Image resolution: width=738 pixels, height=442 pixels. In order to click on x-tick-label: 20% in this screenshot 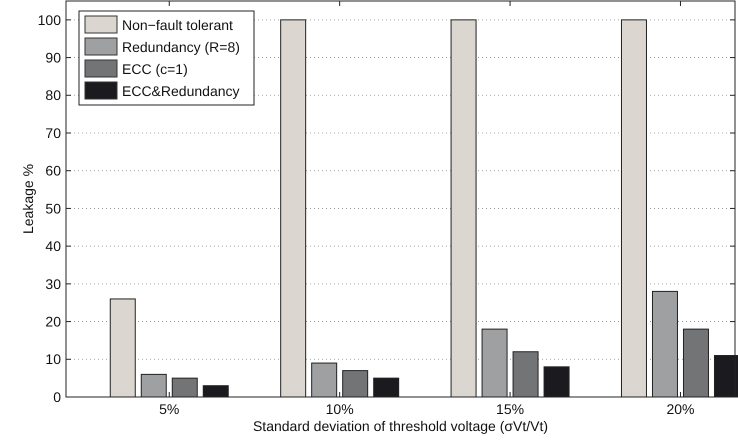, I will do `click(680, 409)`.